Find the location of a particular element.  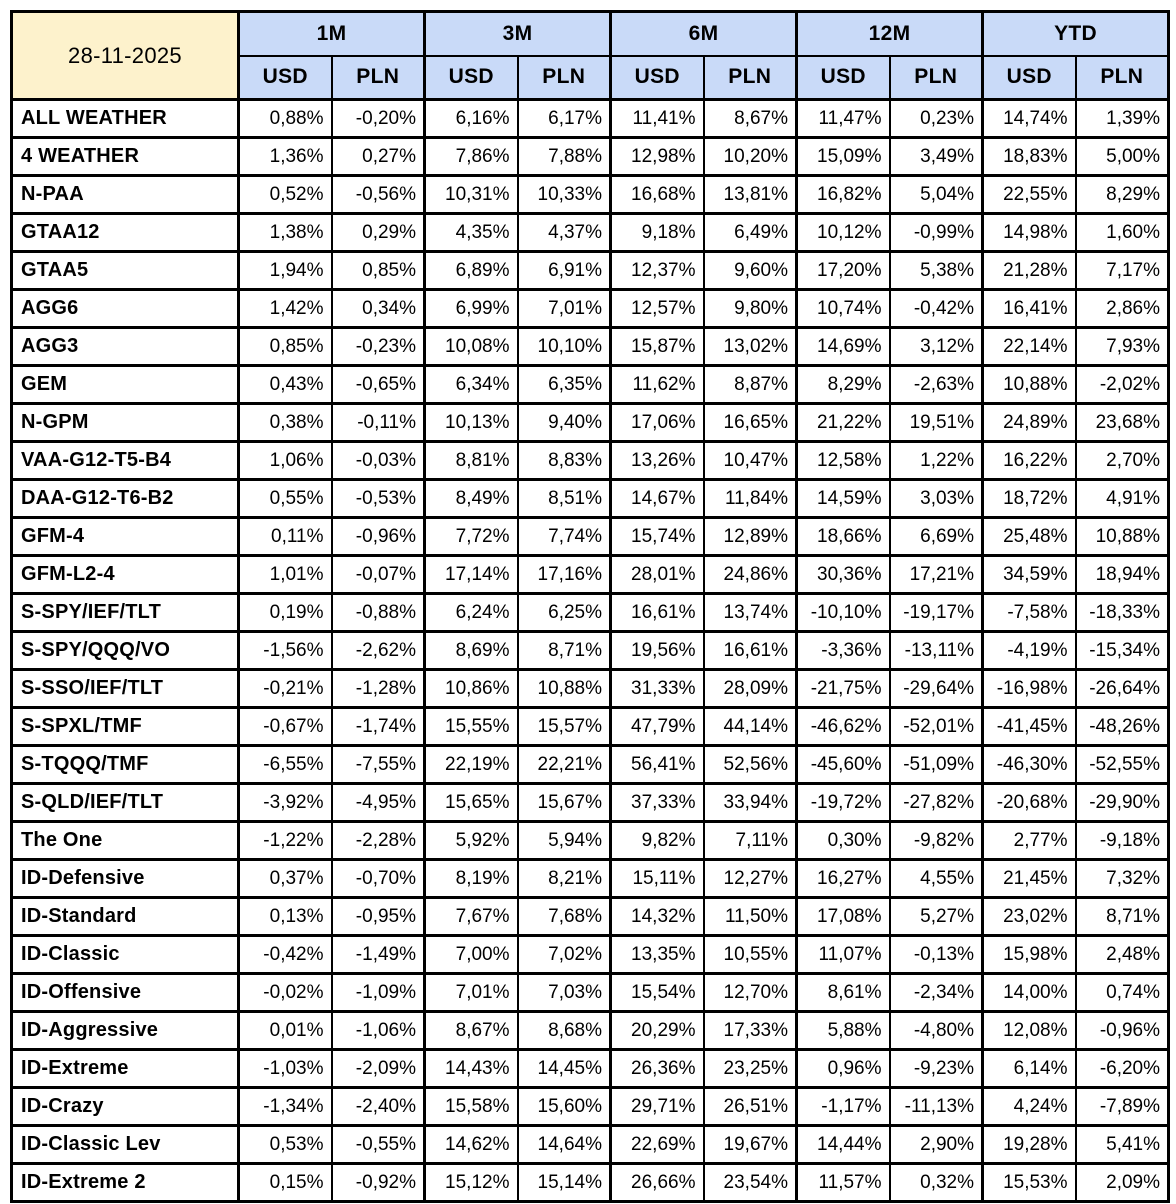

value-cell: -1,34% is located at coordinates (285, 1106).